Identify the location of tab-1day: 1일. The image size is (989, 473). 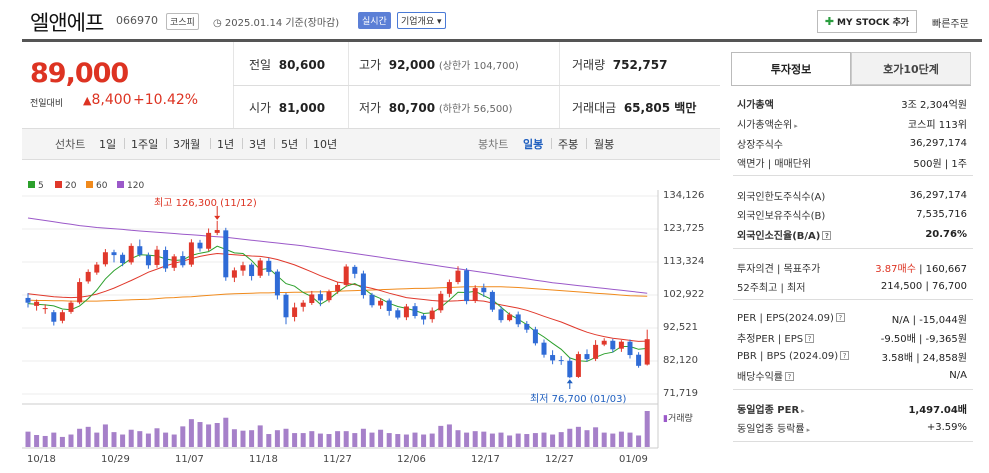
(108, 144).